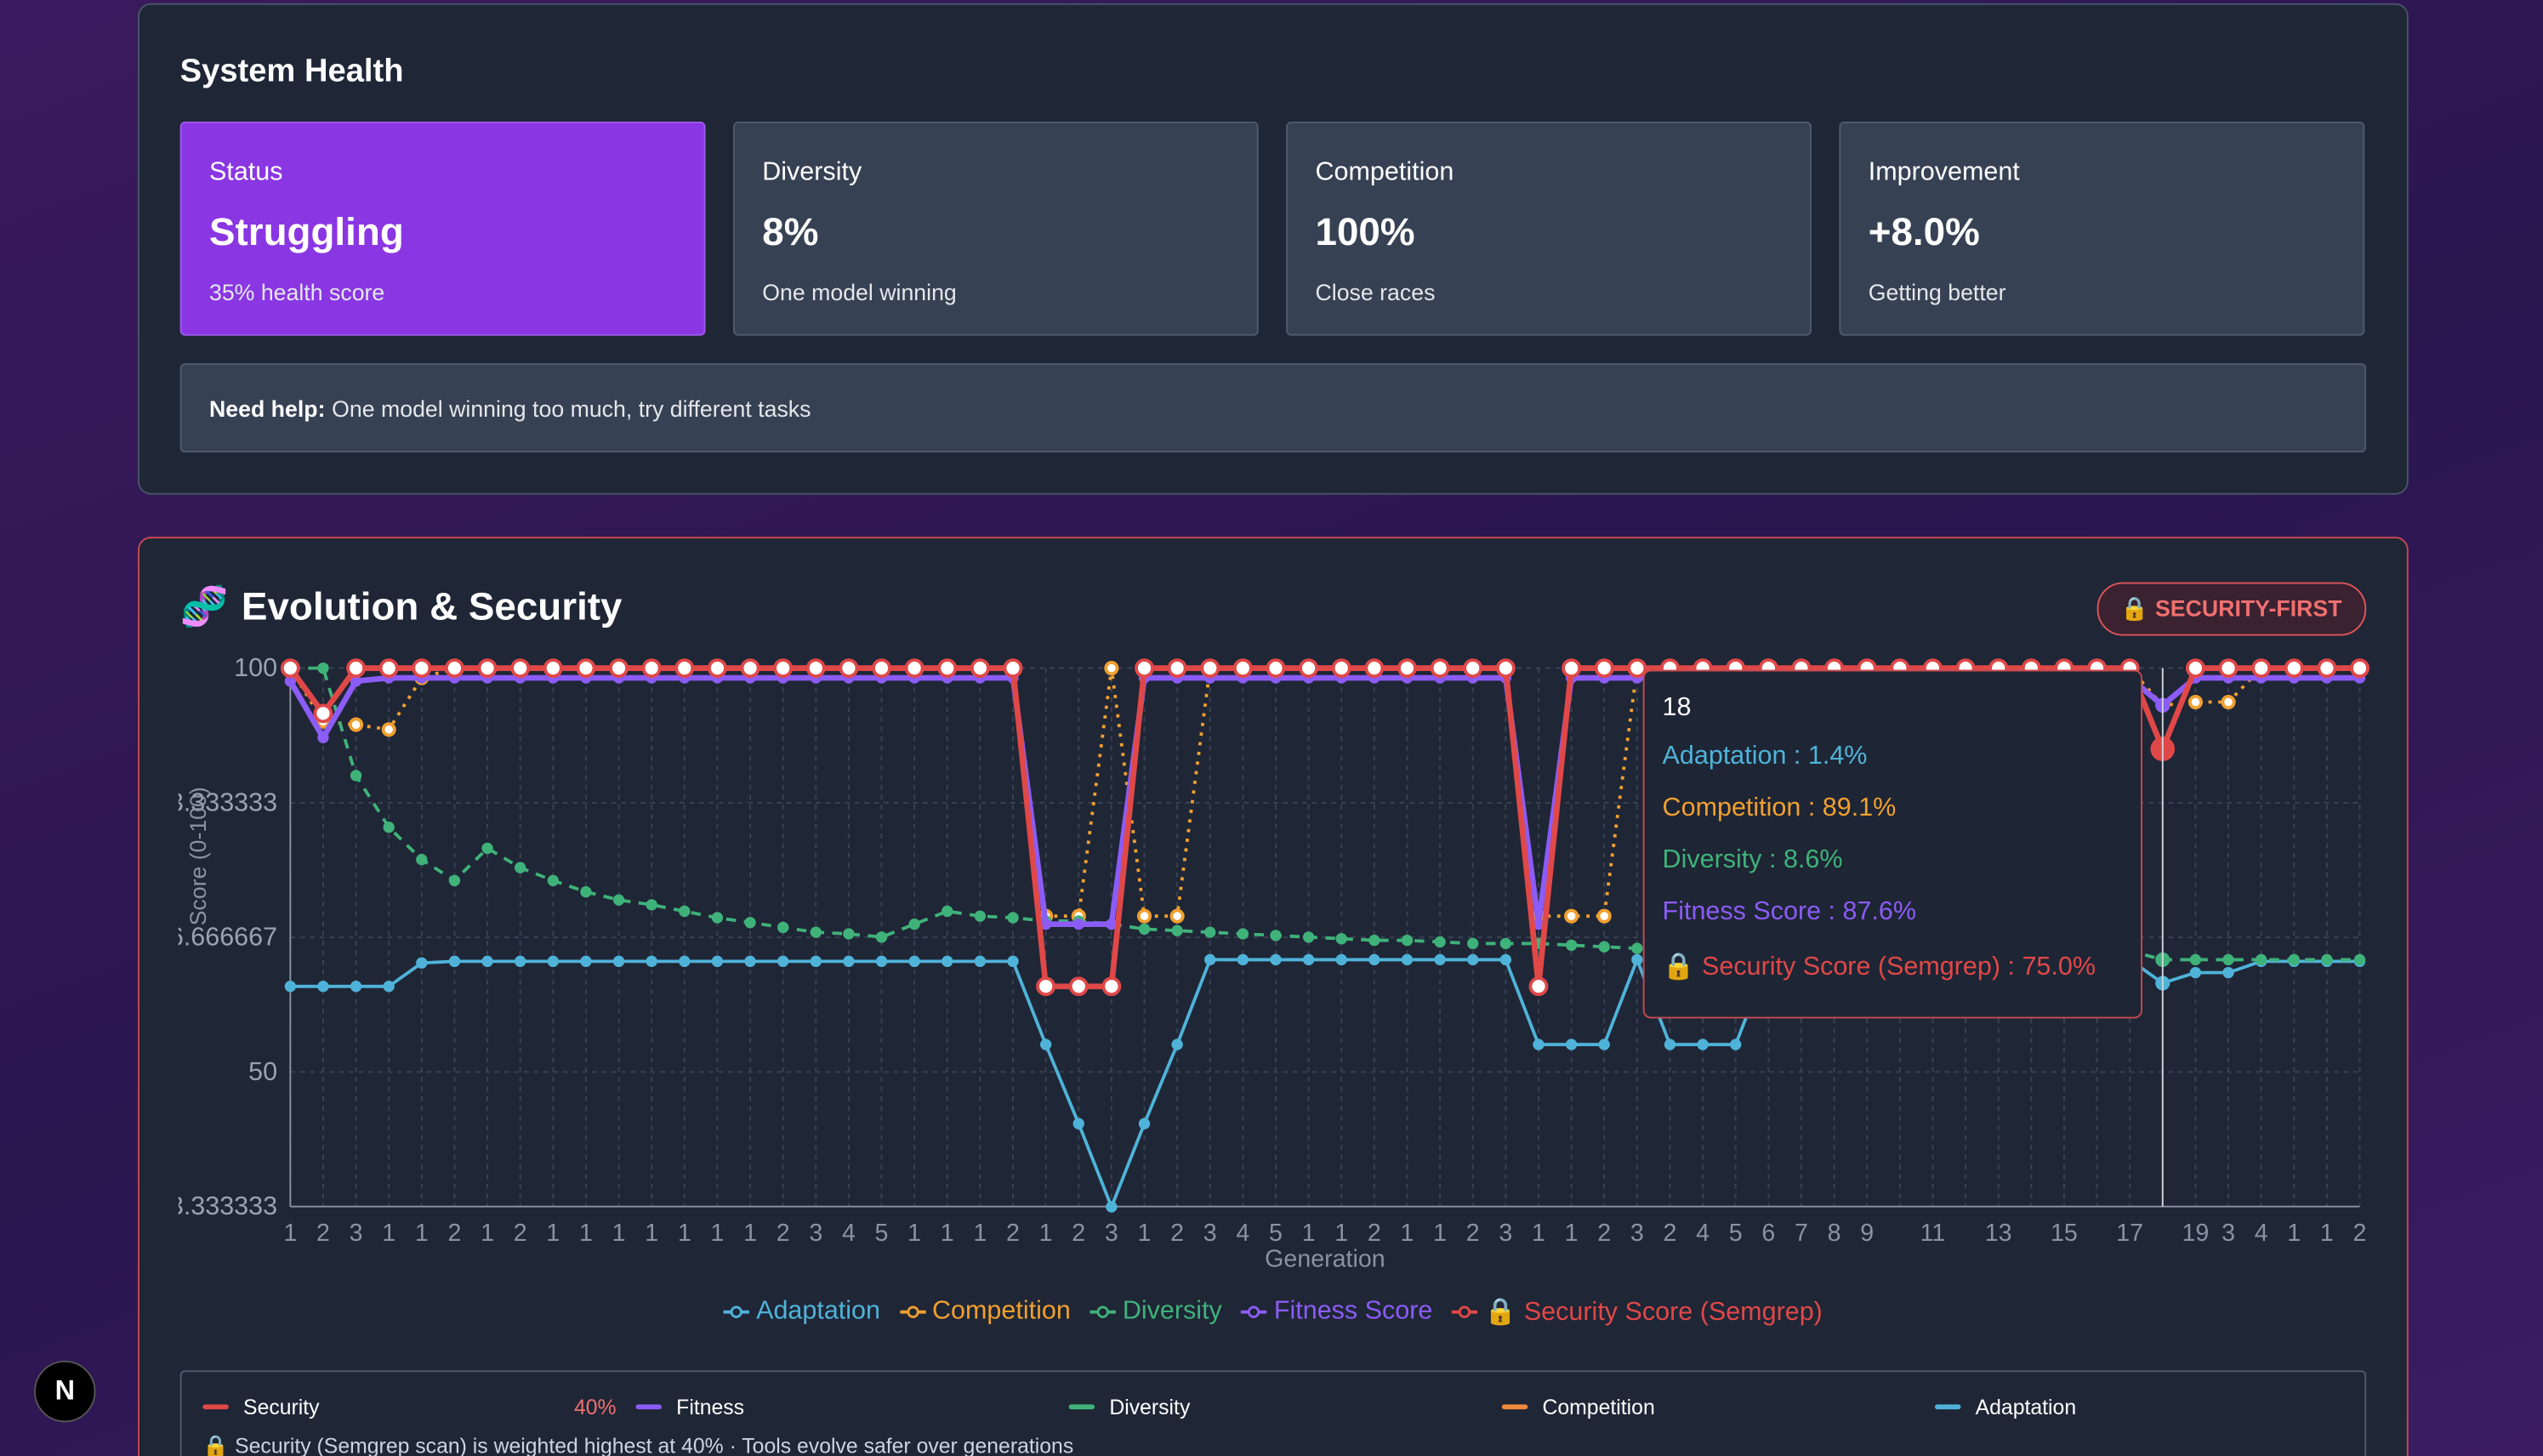 This screenshot has height=1456, width=2543. I want to click on weight-value: 40%, so click(595, 1406).